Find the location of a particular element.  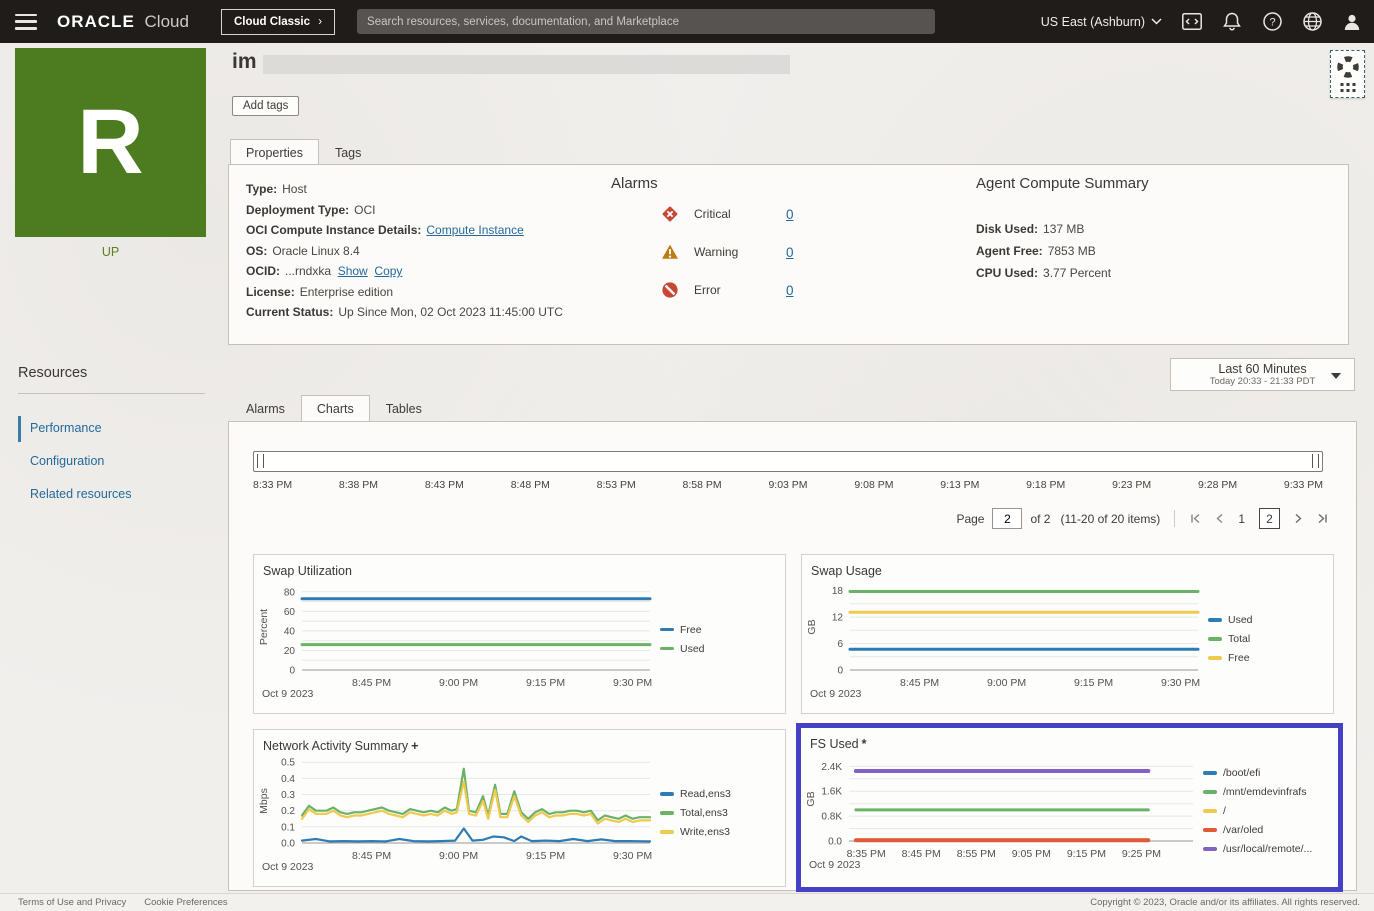

support-widget is located at coordinates (1347, 74).